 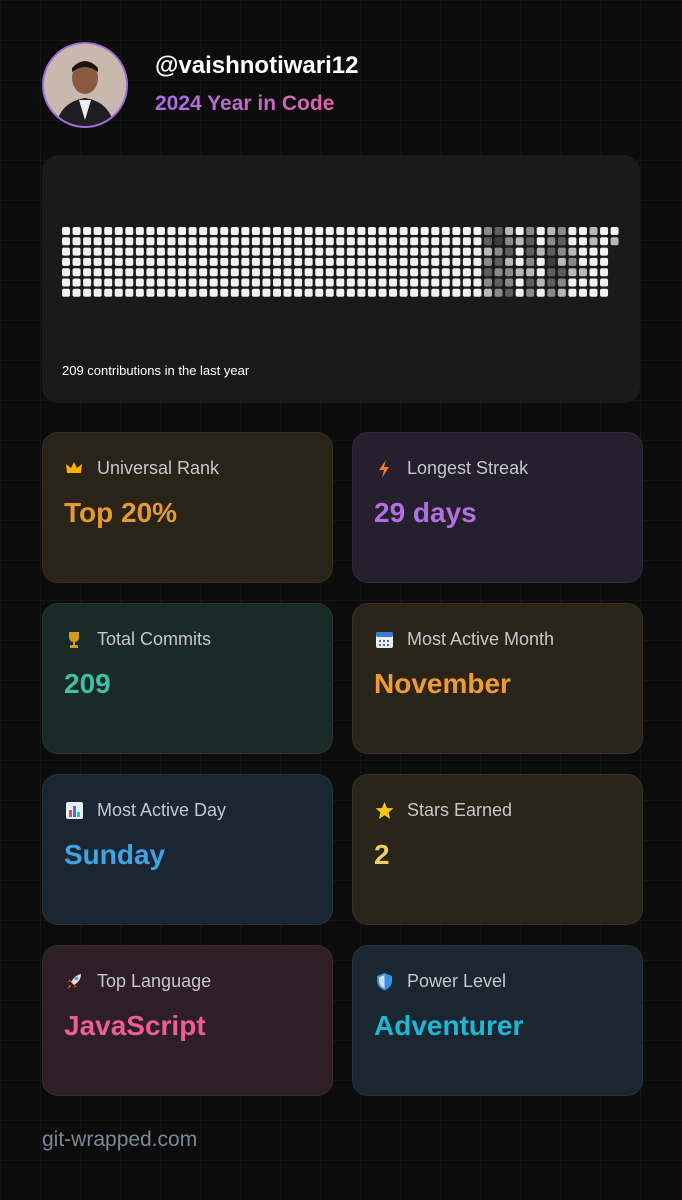 What do you see at coordinates (497, 1020) in the screenshot?
I see `stat-card: Power Level Adventurer` at bounding box center [497, 1020].